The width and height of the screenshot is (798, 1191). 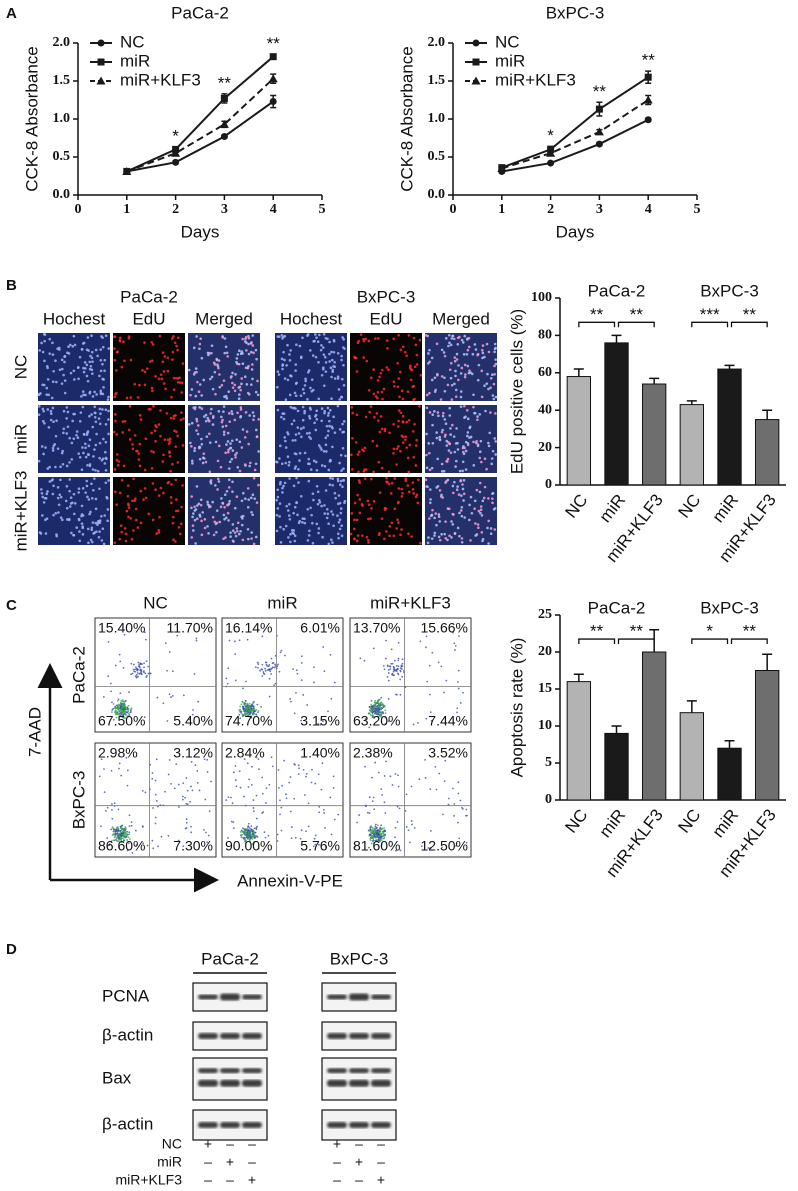 What do you see at coordinates (337, 1144) in the screenshot?
I see `sign: +` at bounding box center [337, 1144].